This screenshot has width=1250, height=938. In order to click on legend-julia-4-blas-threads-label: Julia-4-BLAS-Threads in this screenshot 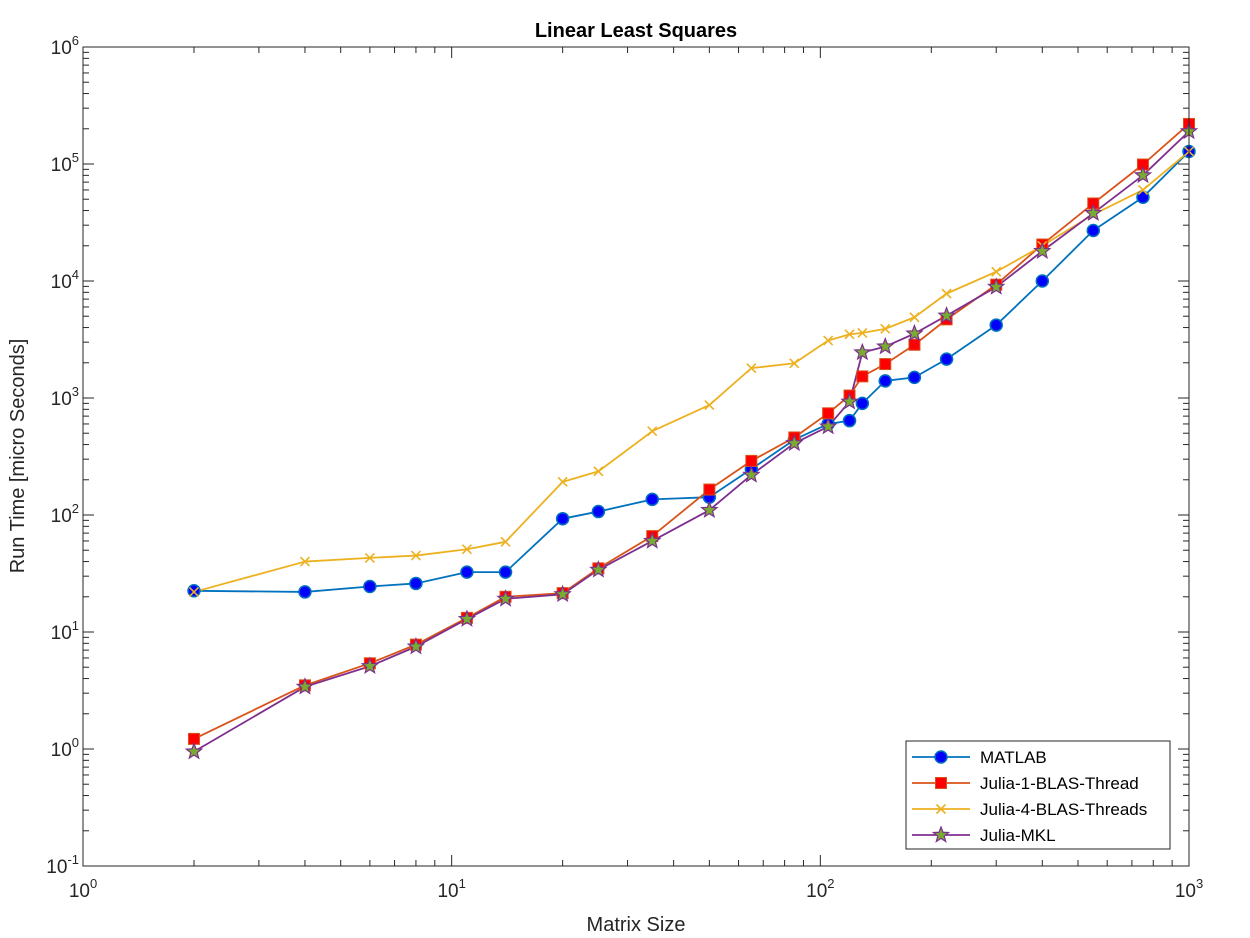, I will do `click(1063, 809)`.